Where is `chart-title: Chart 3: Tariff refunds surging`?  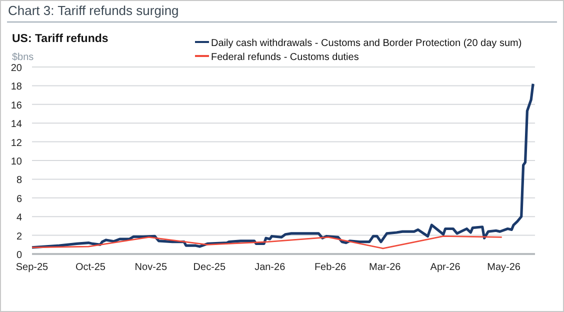
chart-title: Chart 3: Tariff refunds surging is located at coordinates (93, 10).